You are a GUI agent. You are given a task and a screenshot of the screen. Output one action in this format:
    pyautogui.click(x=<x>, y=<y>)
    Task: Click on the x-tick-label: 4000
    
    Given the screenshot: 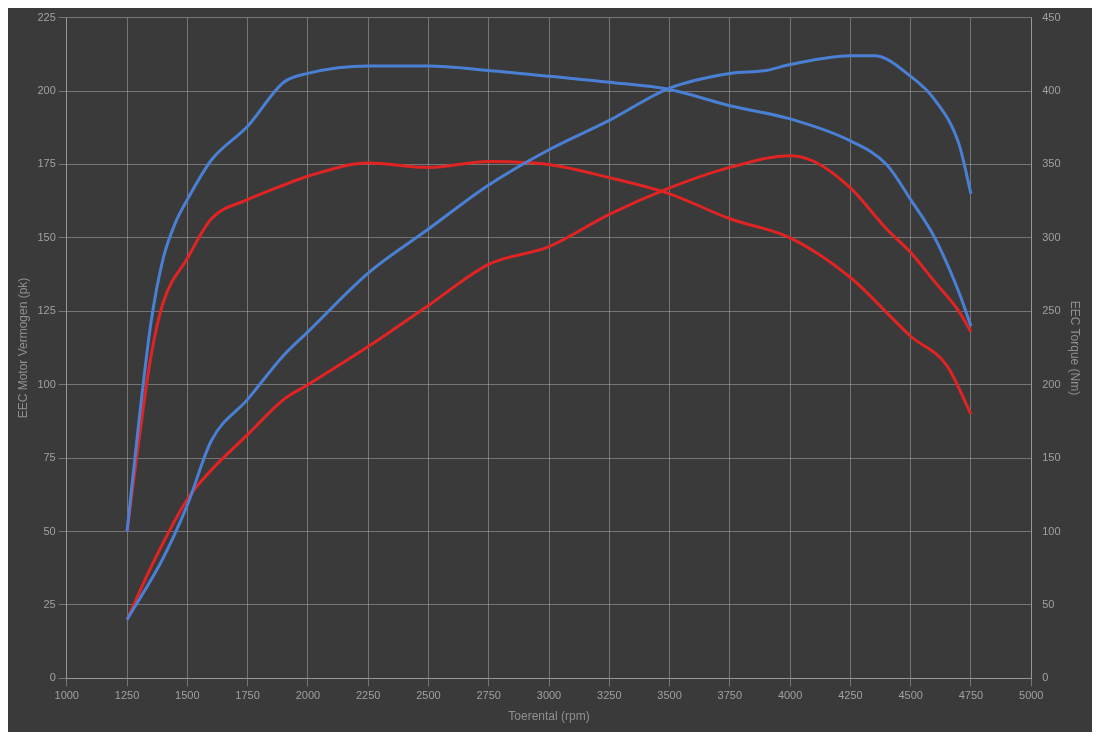 What is the action you would take?
    pyautogui.click(x=790, y=695)
    